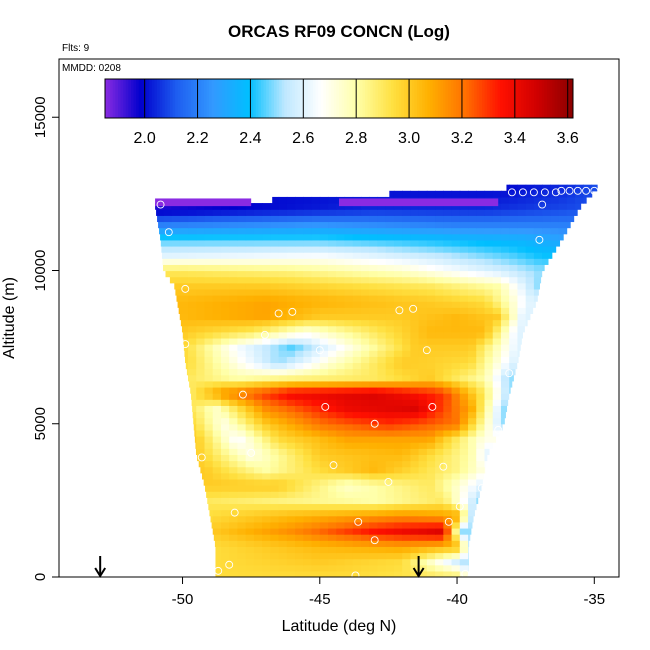  Describe the element at coordinates (76, 48) in the screenshot. I see `flights-annotation: Flts: 9` at that location.